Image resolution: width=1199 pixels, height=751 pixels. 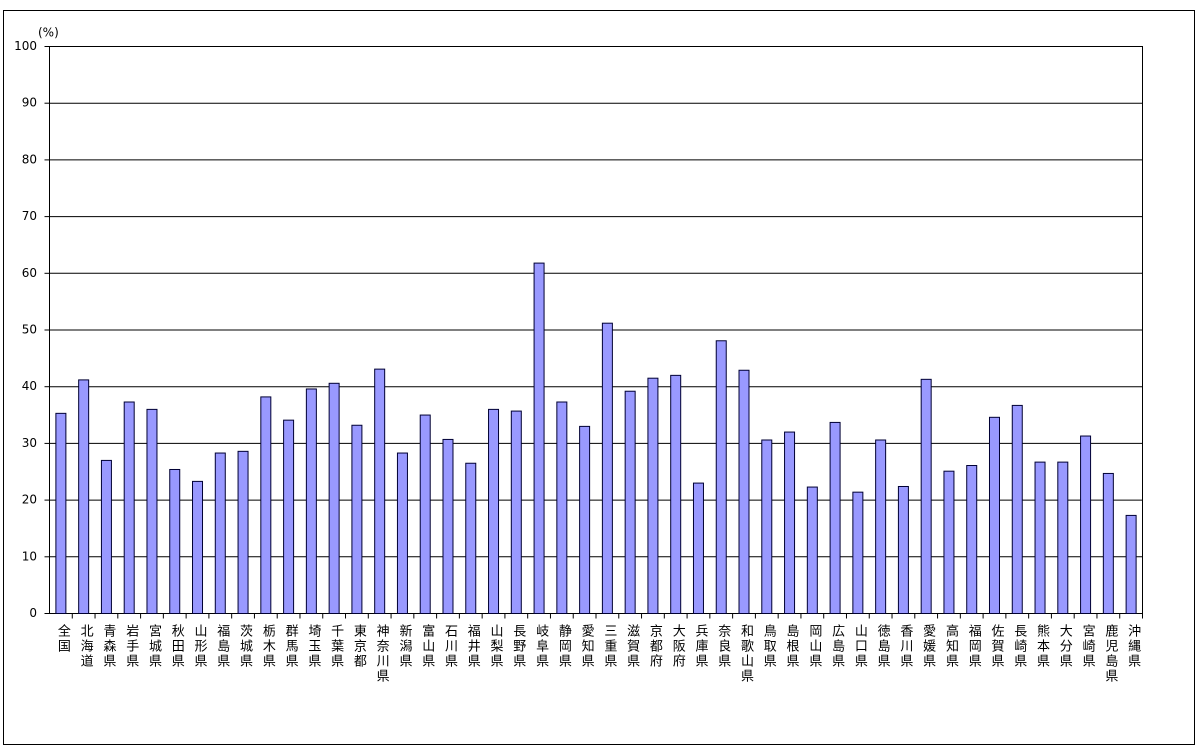 I want to click on x-tick-label: 沖縄県, so click(x=1133, y=646).